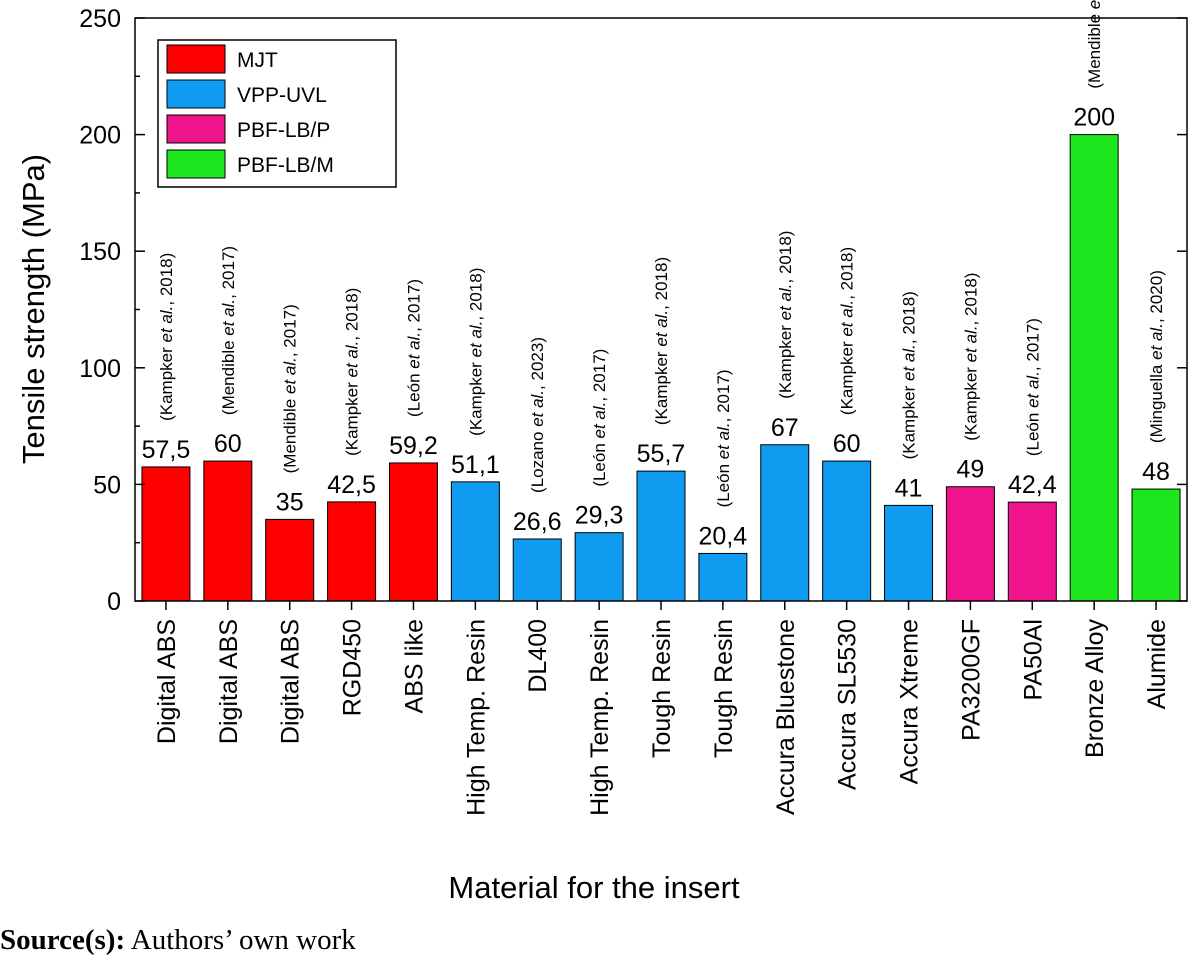 The height and width of the screenshot is (963, 1200). I want to click on source-text: Authors’ own work, so click(240, 940).